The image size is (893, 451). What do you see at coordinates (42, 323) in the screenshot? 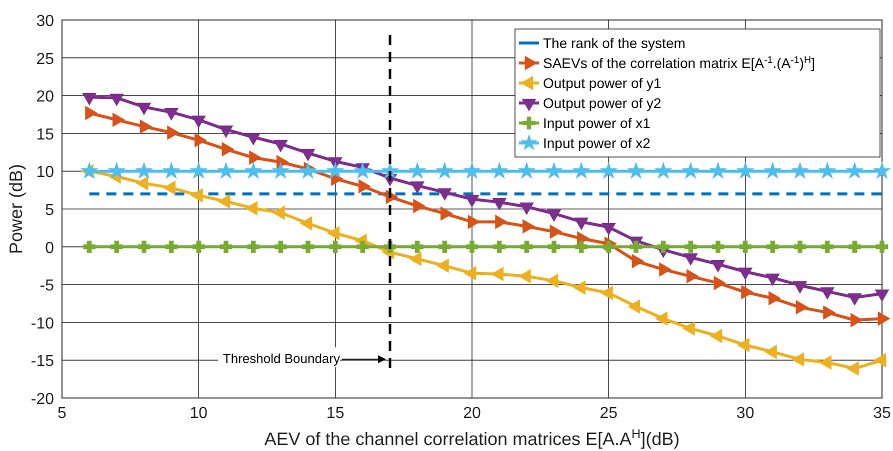
I see `y-tick-label: -10` at bounding box center [42, 323].